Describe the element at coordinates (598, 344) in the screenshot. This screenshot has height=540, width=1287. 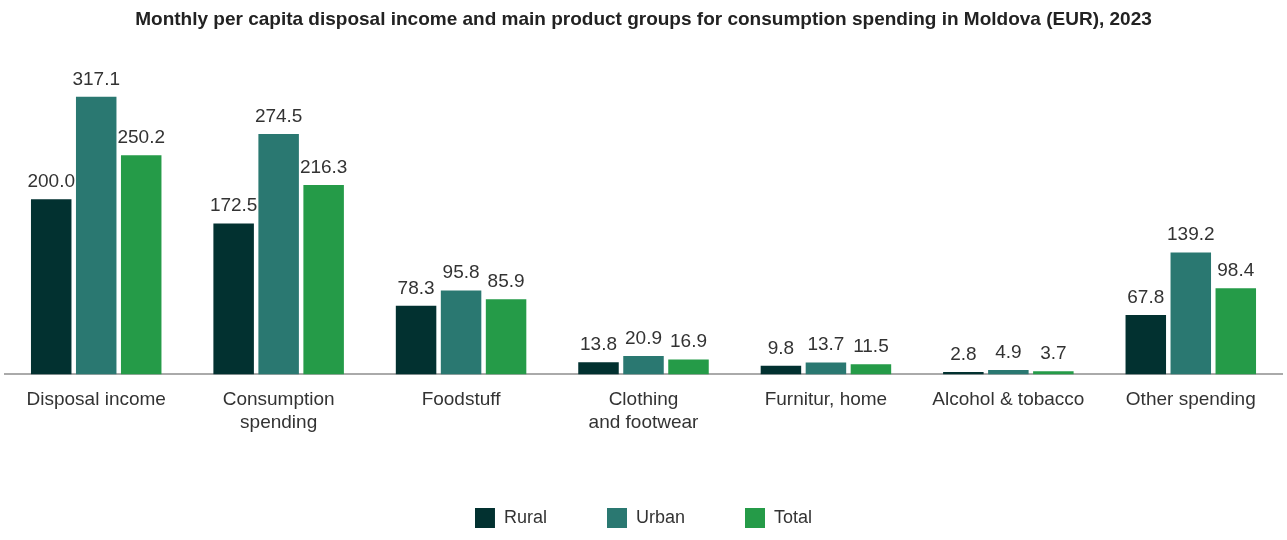
I see `data-label: 13.8` at that location.